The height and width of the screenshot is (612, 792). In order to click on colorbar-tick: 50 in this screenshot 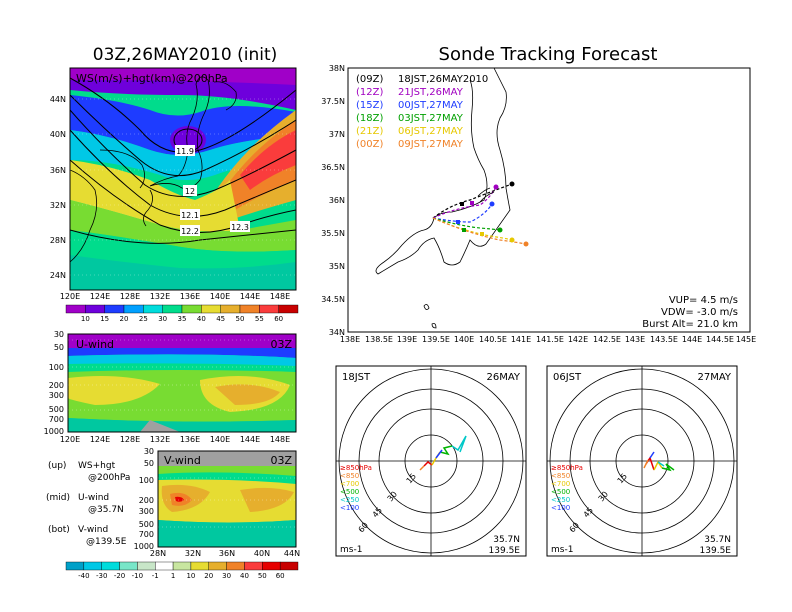, I will do `click(240, 319)`.